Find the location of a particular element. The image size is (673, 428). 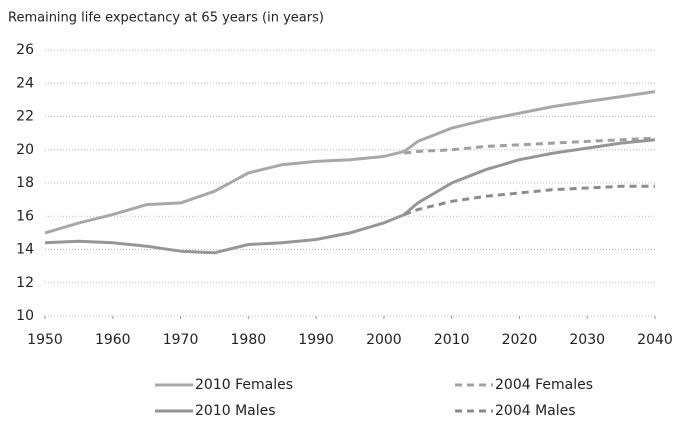

legend-label: 2010 Females is located at coordinates (244, 385).